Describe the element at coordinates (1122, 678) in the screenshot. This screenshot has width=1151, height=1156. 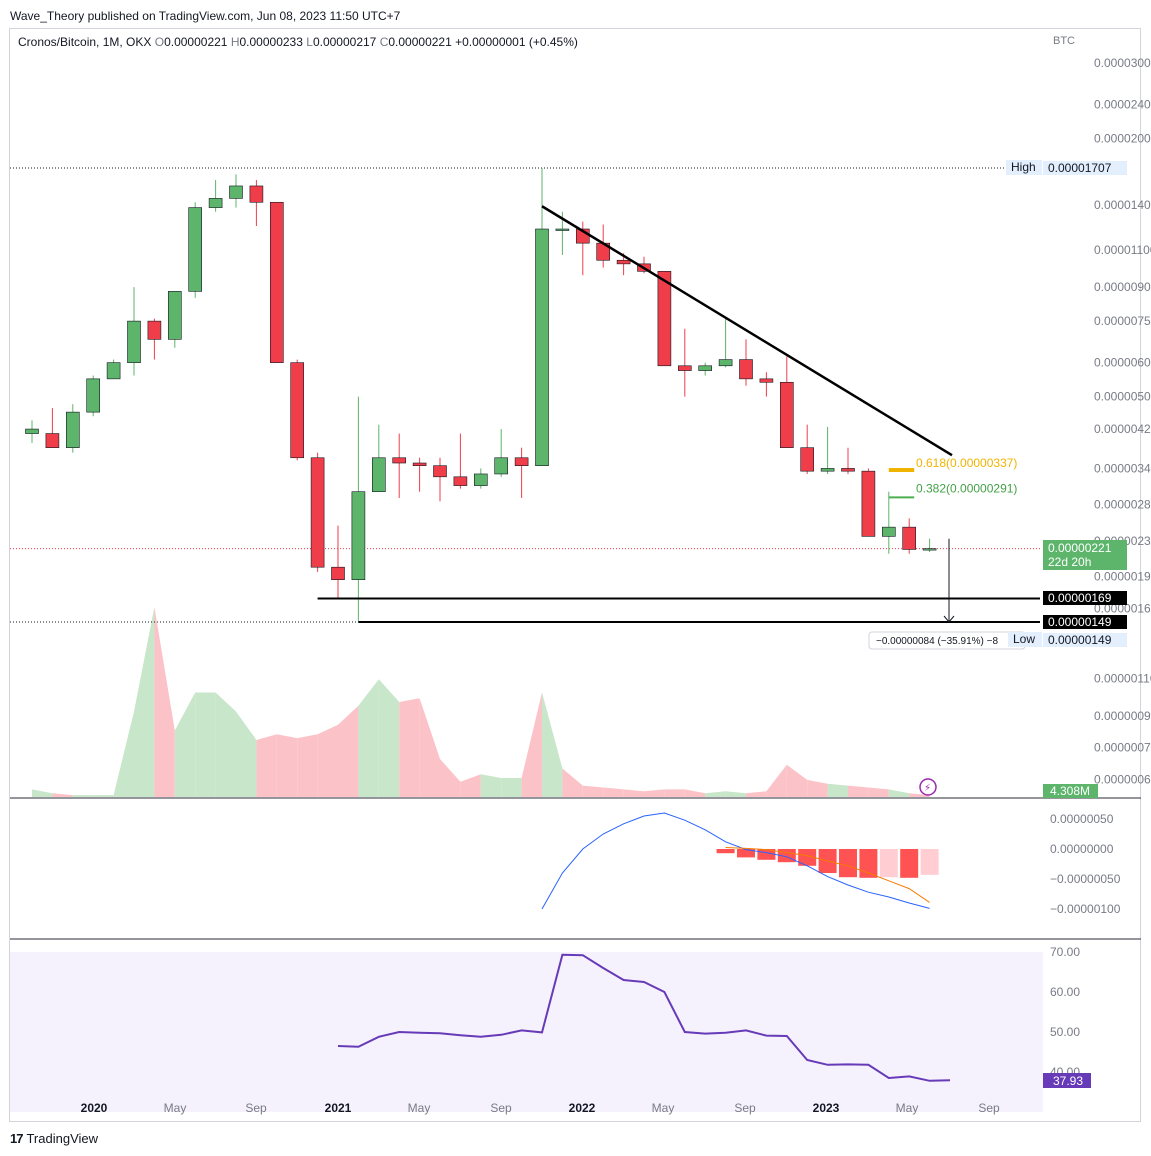
I see `price-axis-tick: 0.00000110` at that location.